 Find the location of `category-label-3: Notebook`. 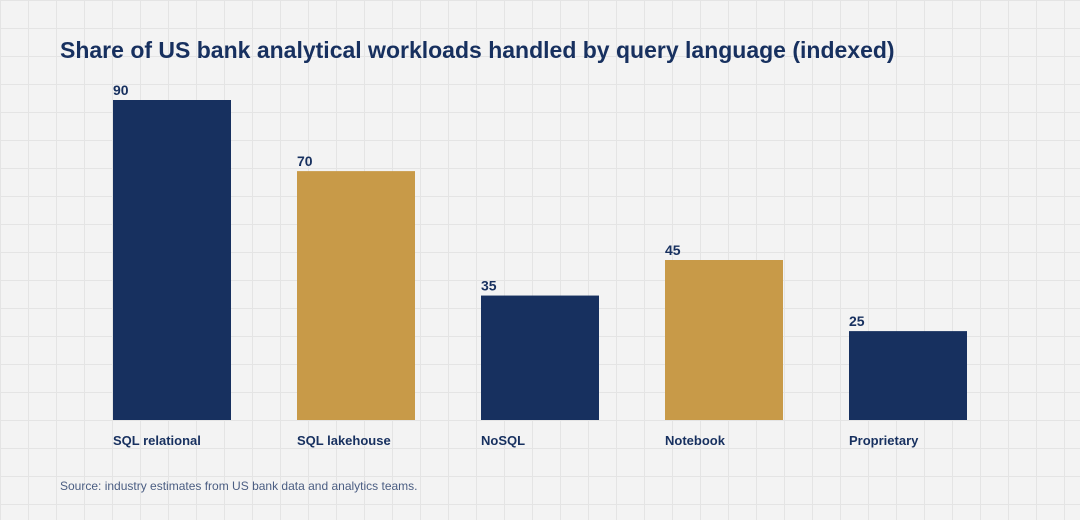

category-label-3: Notebook is located at coordinates (695, 440).